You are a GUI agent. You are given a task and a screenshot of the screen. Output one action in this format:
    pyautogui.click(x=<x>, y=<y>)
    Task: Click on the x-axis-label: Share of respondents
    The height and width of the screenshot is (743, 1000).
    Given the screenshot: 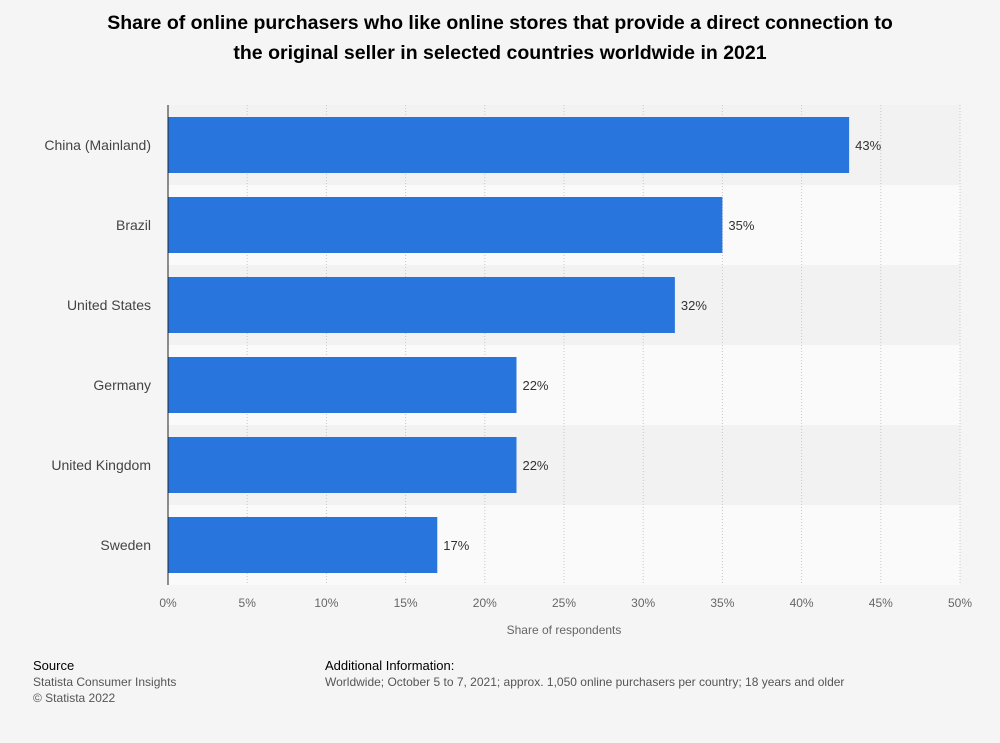 What is the action you would take?
    pyautogui.click(x=564, y=630)
    